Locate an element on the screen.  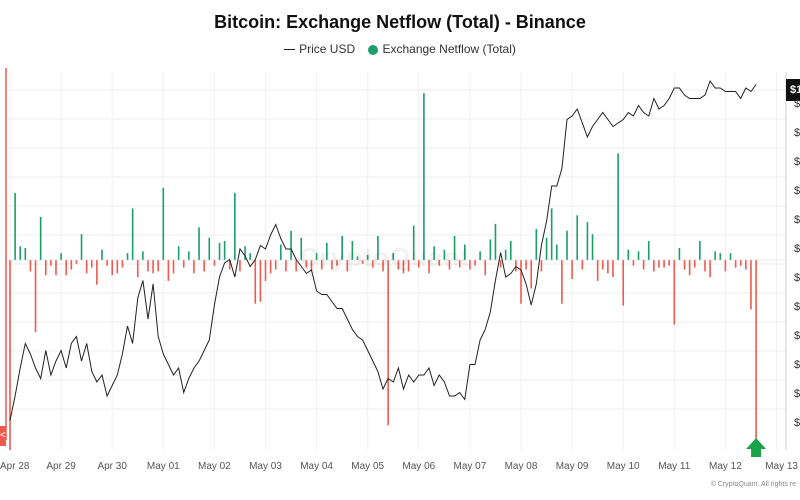
watermark: CryptoQuant is located at coordinates (385, 257).